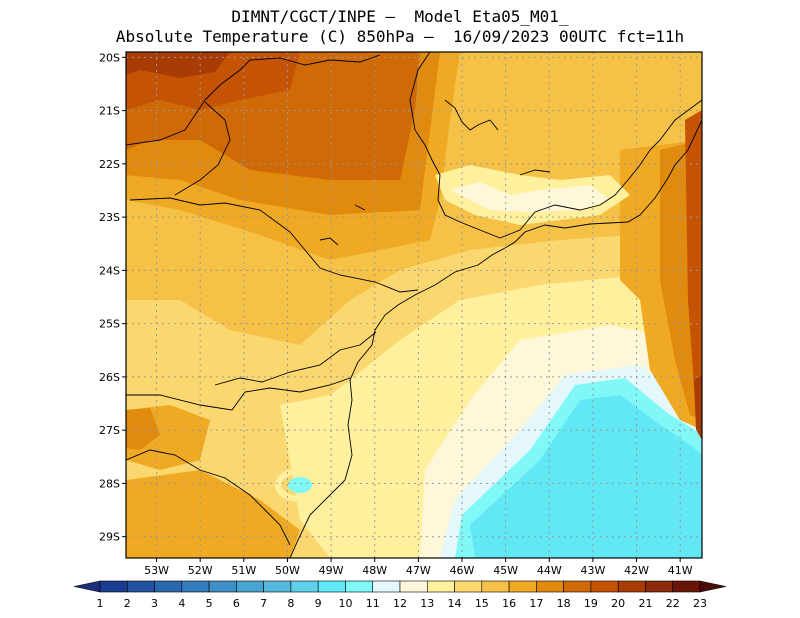 The image size is (800, 618). What do you see at coordinates (700, 603) in the screenshot?
I see `colorbar-label: 23` at bounding box center [700, 603].